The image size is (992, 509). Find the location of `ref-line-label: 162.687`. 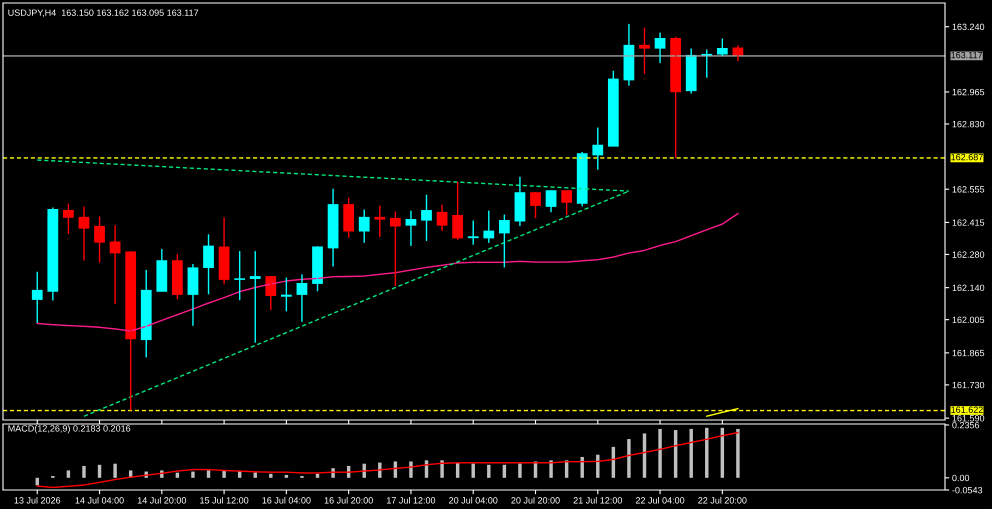

ref-line-label: 162.687 is located at coordinates (967, 157).